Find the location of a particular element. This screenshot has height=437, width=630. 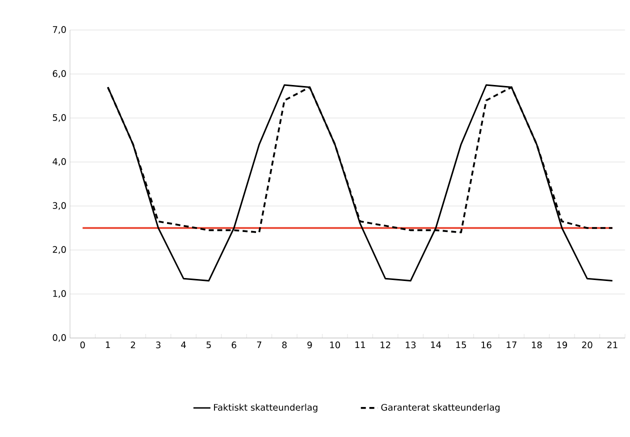

x-tick-label: 15 is located at coordinates (461, 345).